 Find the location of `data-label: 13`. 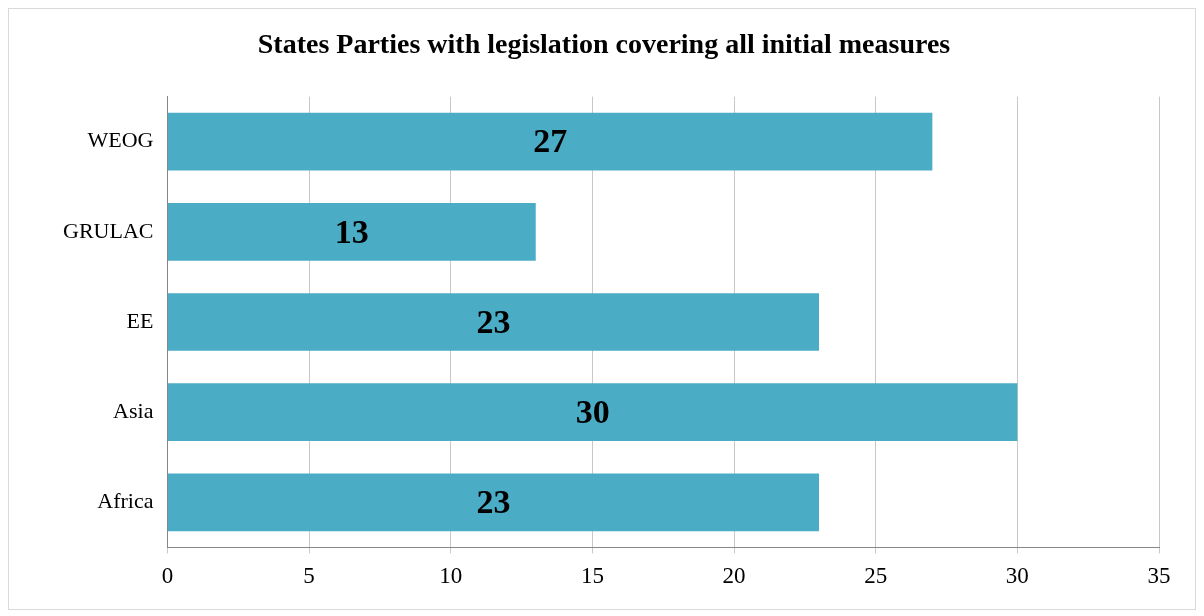

data-label: 13 is located at coordinates (351, 231).